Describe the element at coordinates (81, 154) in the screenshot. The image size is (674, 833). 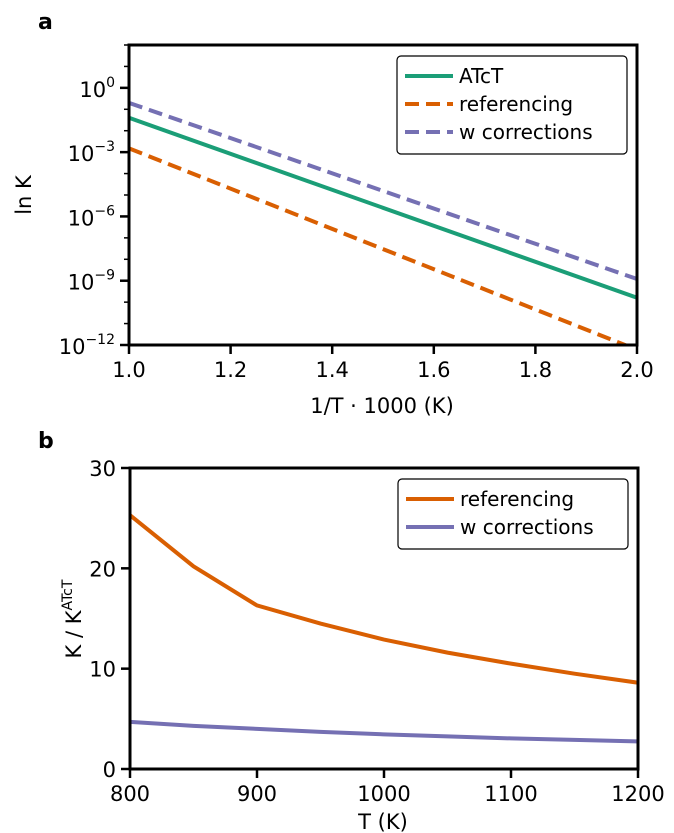
I see `panel-a-y-tick-label-base-1: 10` at that location.